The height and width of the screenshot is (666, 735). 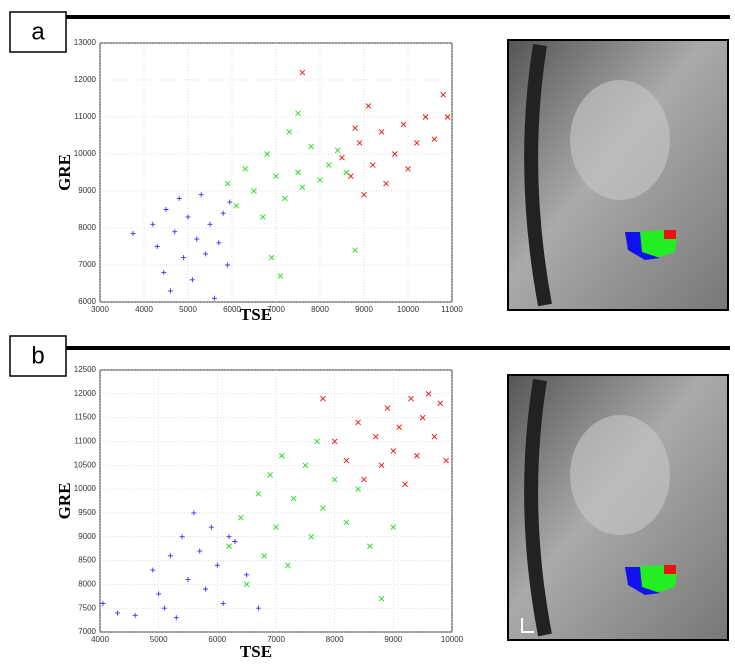 I want to click on y-tick-label: 12500, so click(x=85, y=369).